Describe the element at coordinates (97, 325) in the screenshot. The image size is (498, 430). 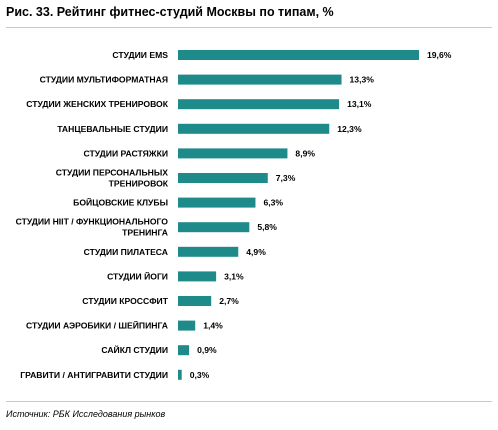
I see `category-label: СТУДИИ АЭРОБИКИ / ШЕЙПИНГА` at that location.